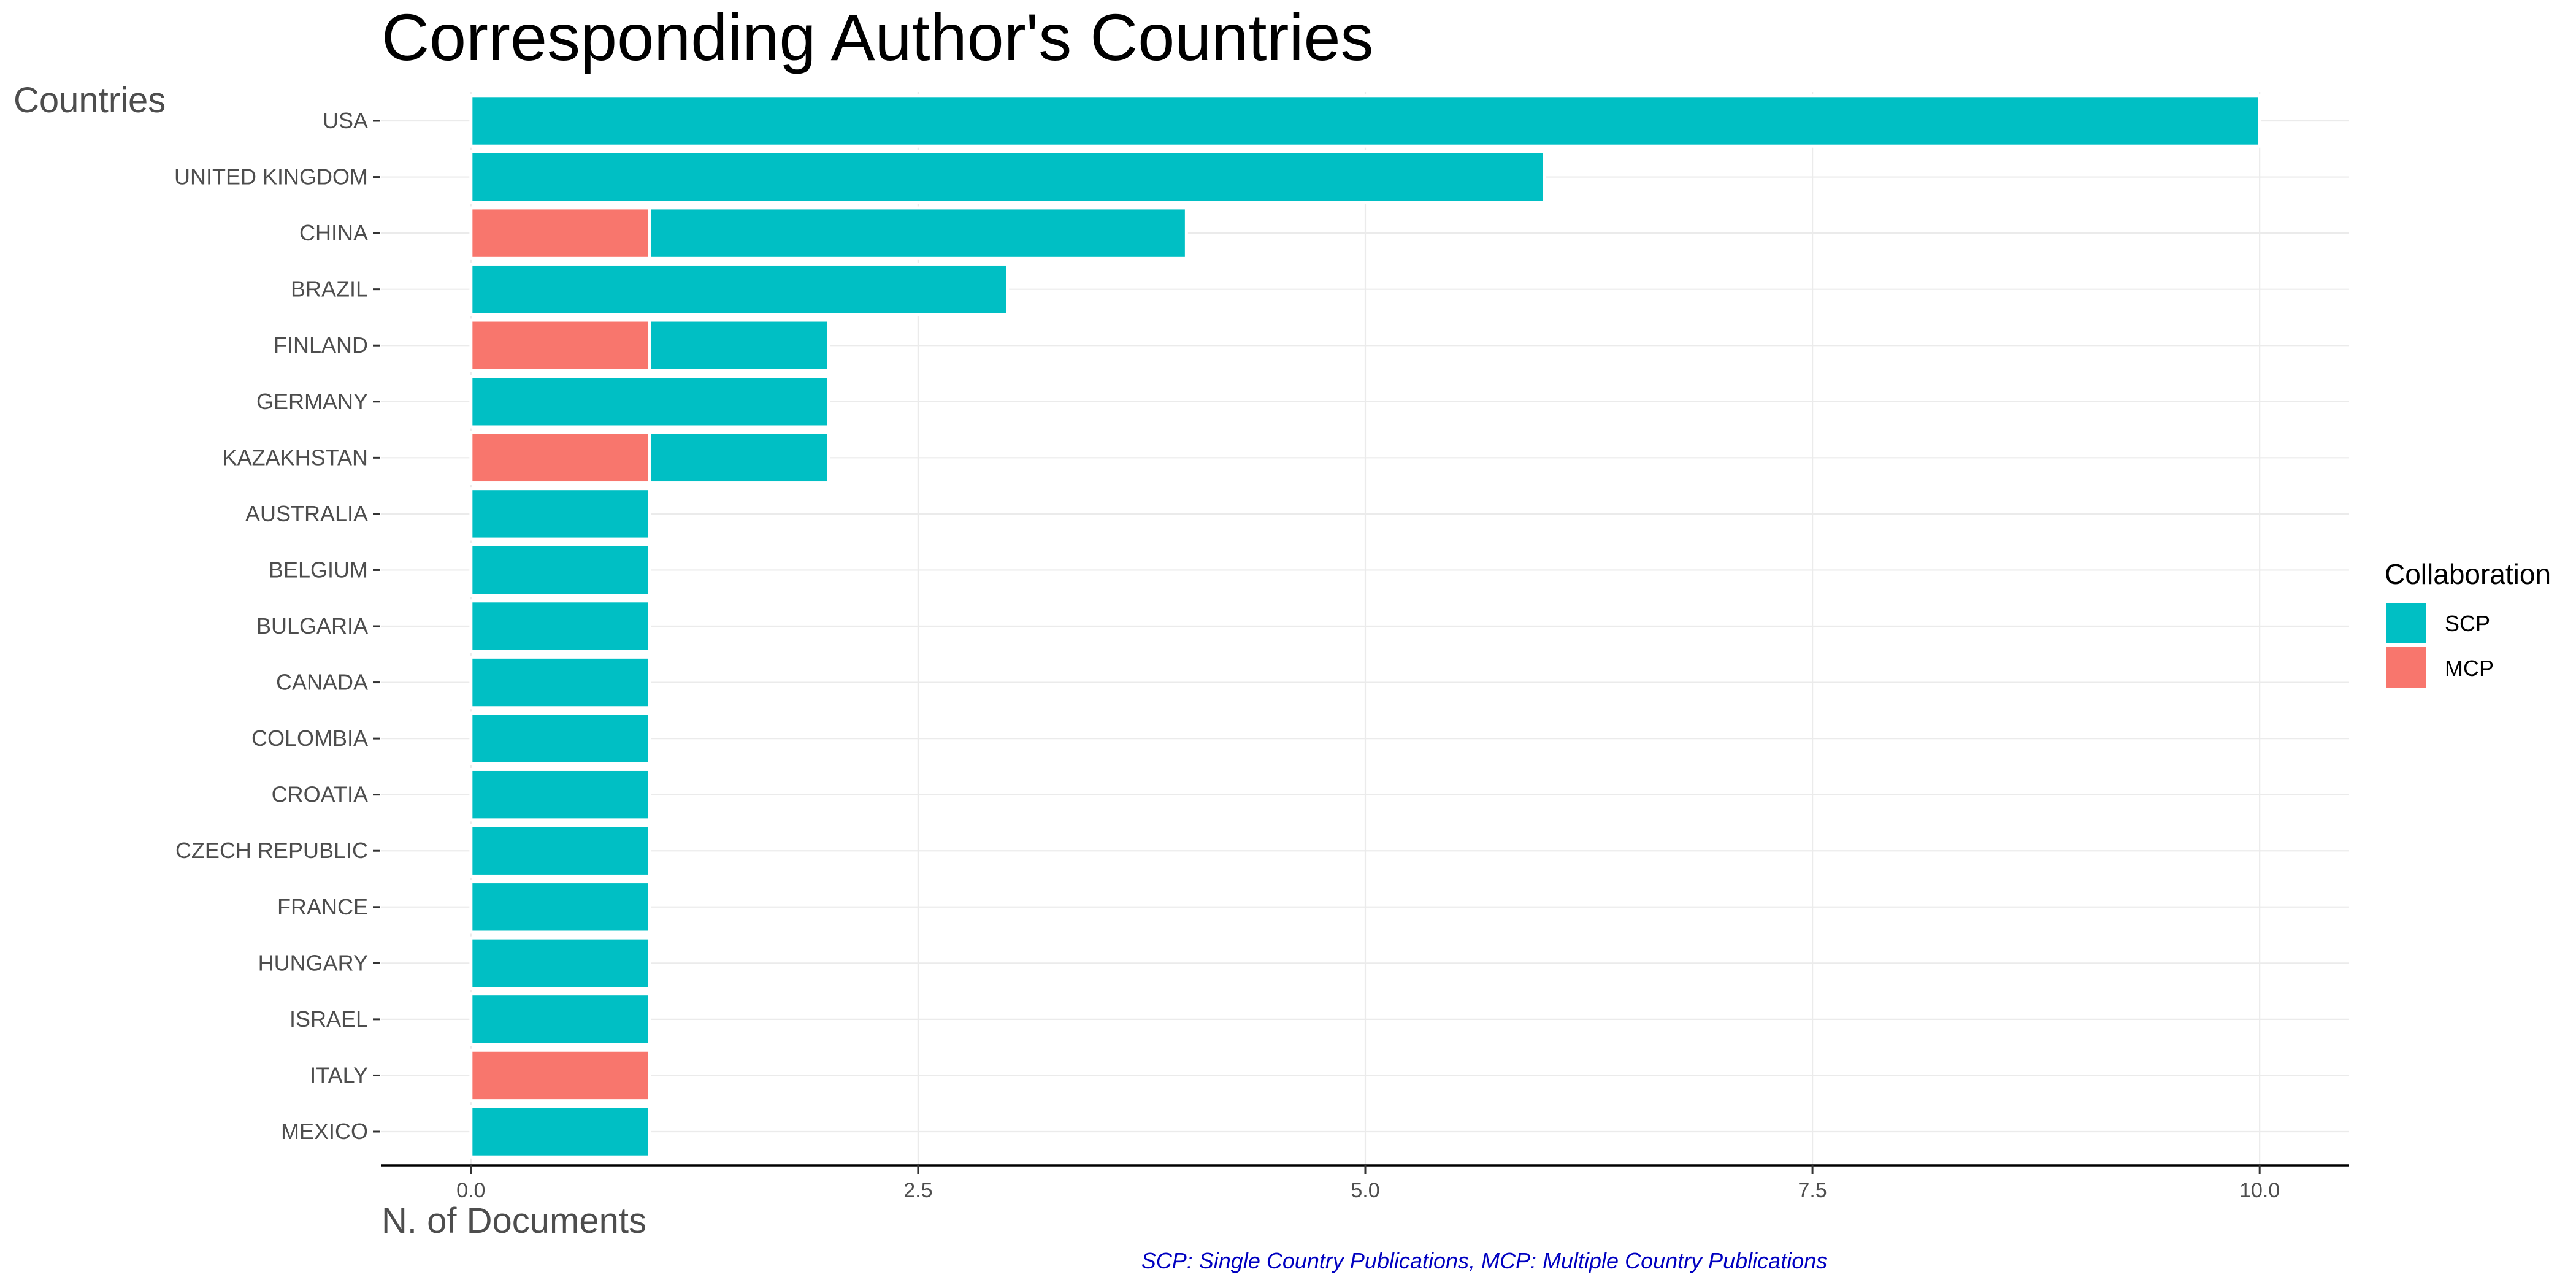  I want to click on bar-scp-colombia, so click(560, 738).